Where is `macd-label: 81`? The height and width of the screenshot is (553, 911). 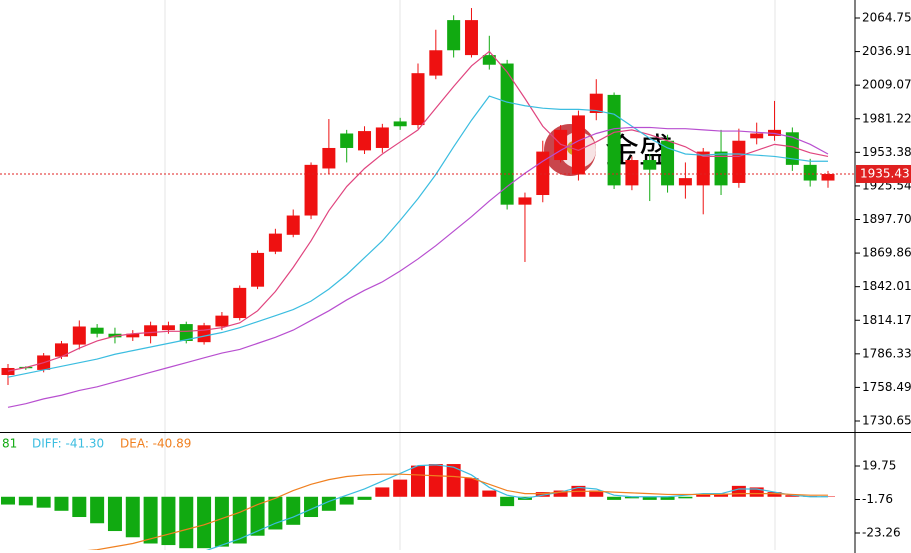 macd-label: 81 is located at coordinates (9, 444).